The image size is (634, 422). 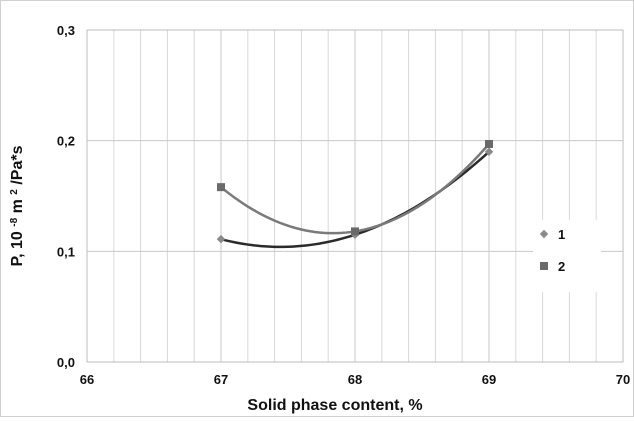 I want to click on y-tick-label: 0,2, so click(x=66, y=141).